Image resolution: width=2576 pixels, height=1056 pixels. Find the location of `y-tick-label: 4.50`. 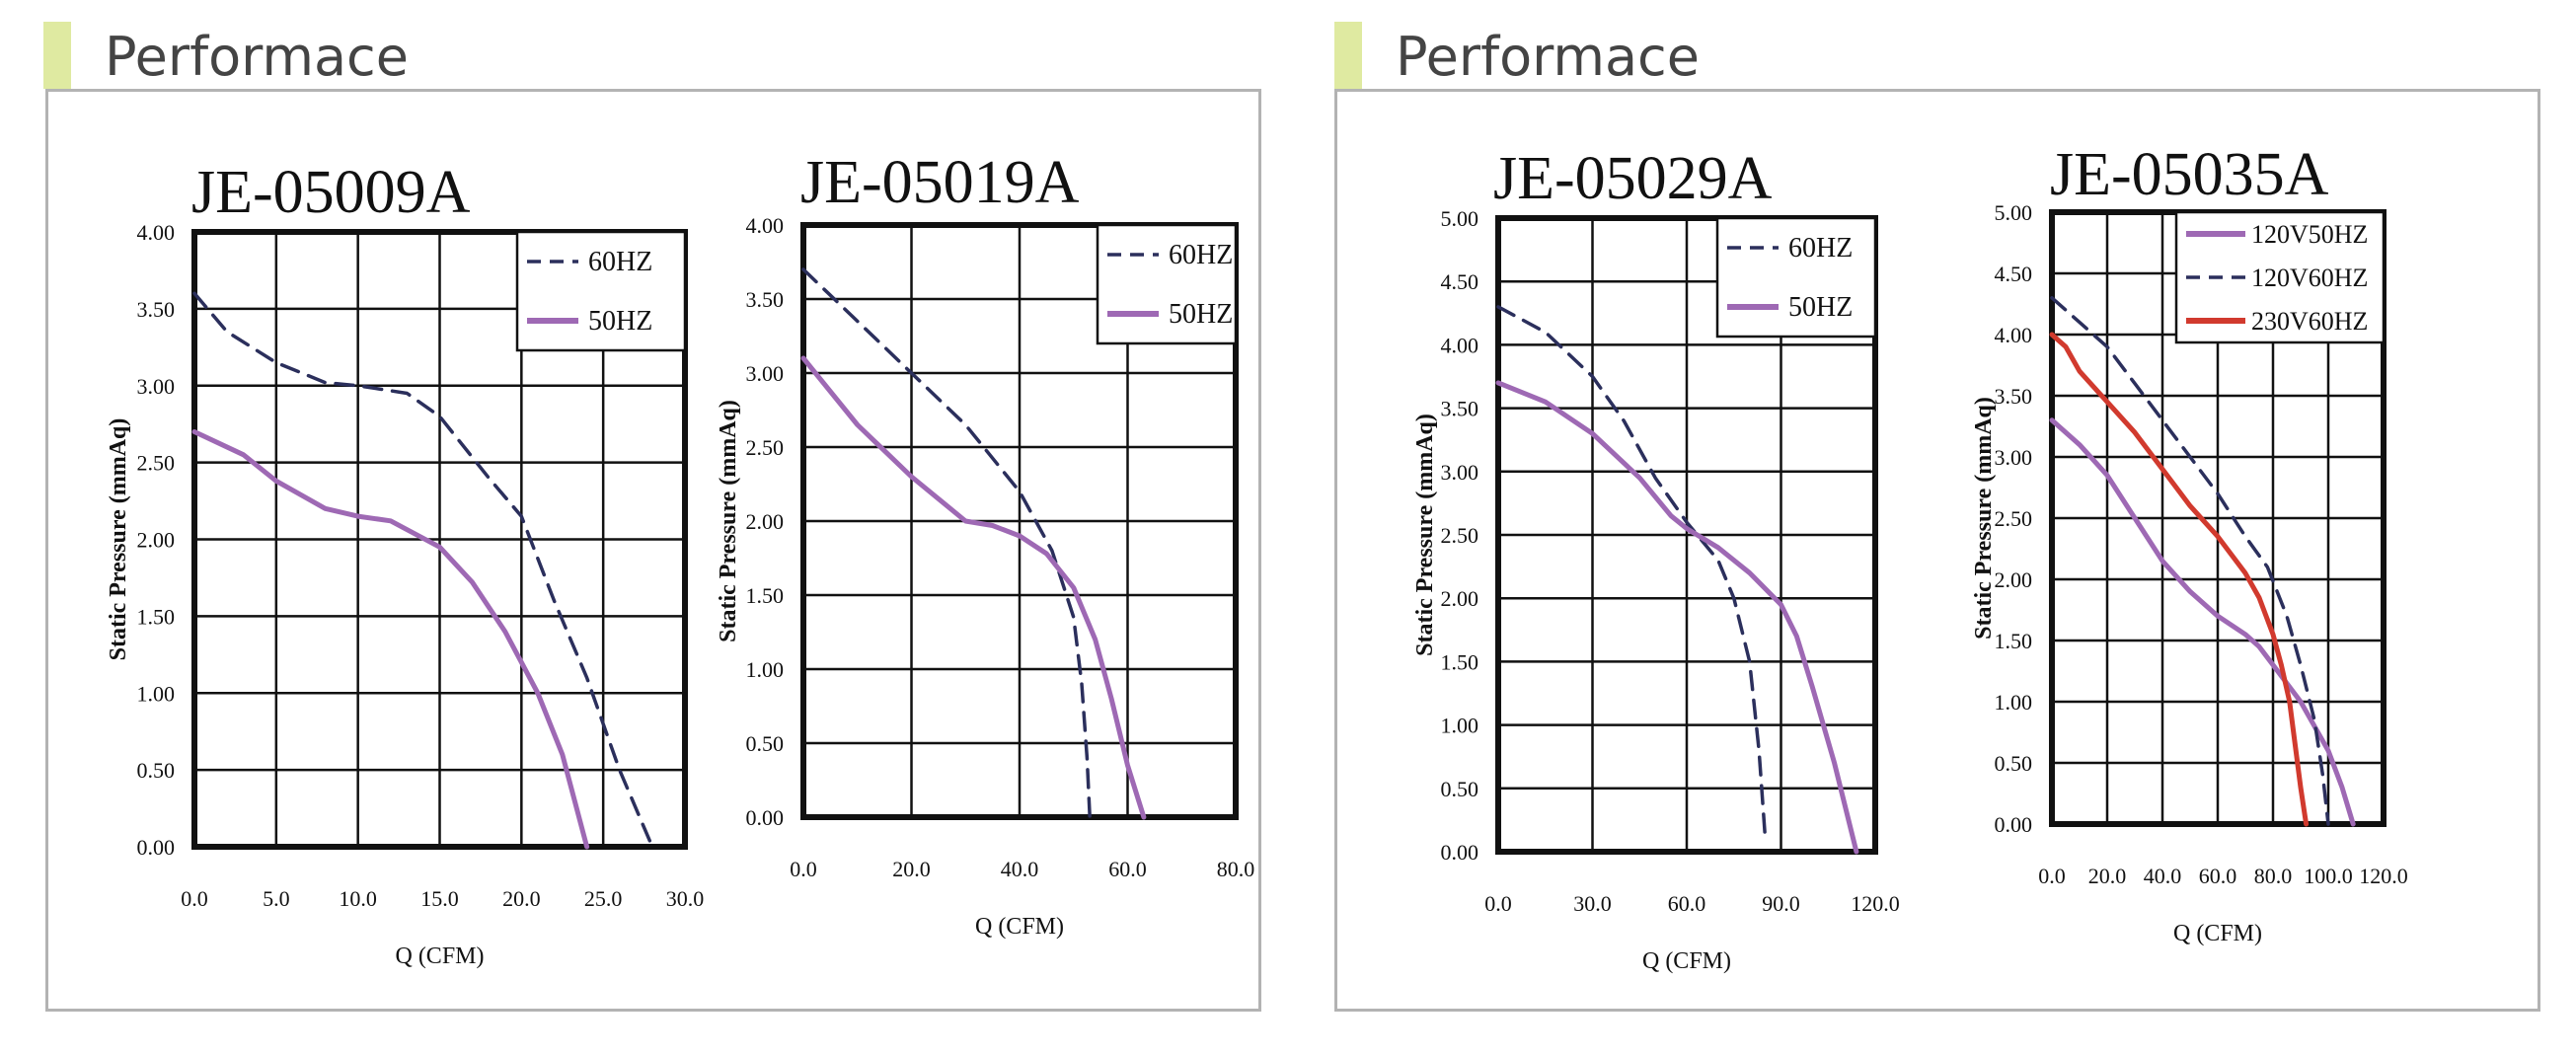

y-tick-label: 4.50 is located at coordinates (2014, 274).